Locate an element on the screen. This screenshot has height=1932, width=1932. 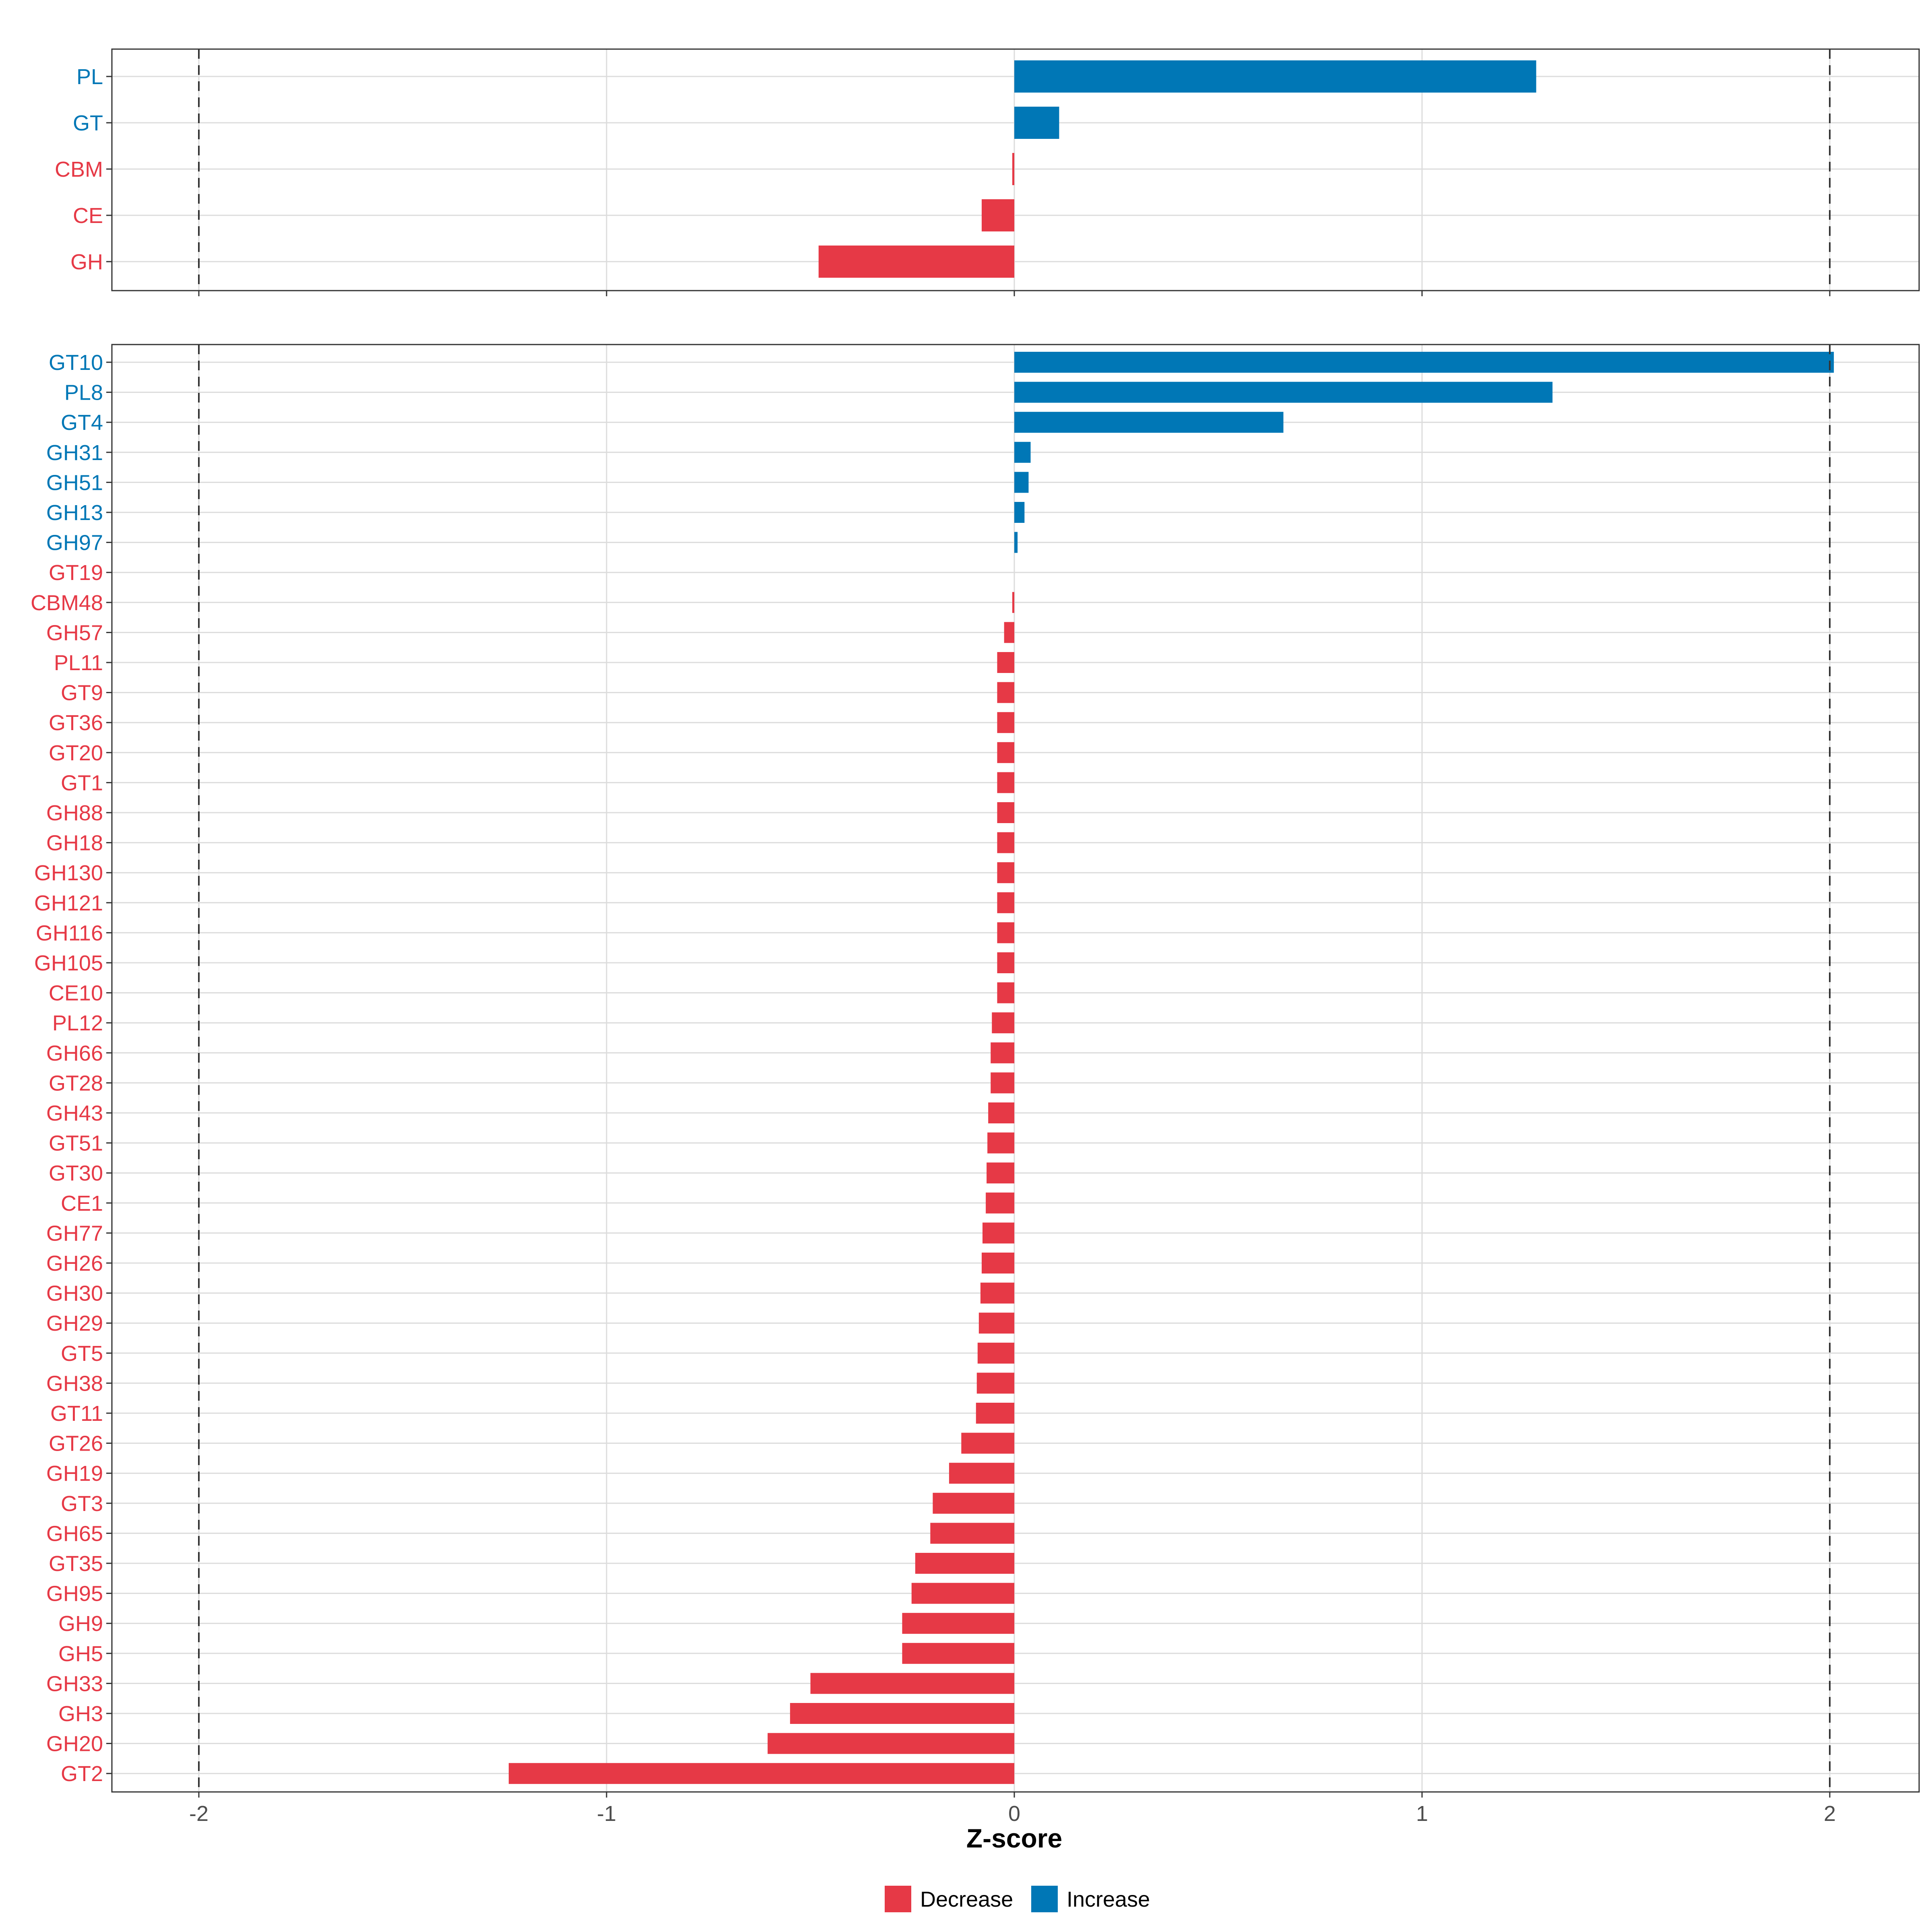
y-tick-label-GH9: GH9 is located at coordinates (80, 1624).